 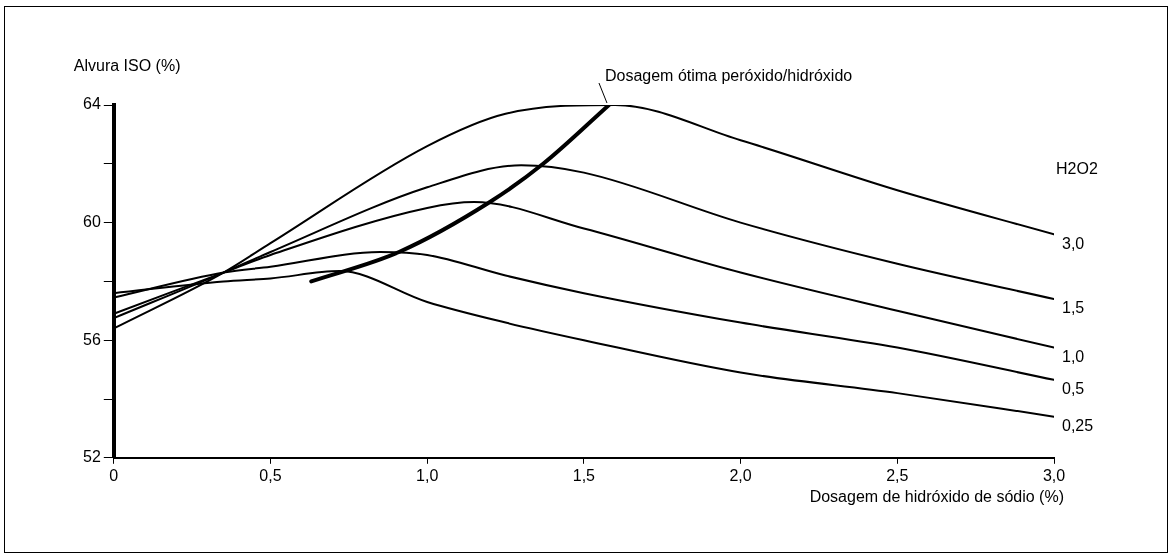 What do you see at coordinates (92, 222) in the screenshot?
I see `y-tick-label: 60` at bounding box center [92, 222].